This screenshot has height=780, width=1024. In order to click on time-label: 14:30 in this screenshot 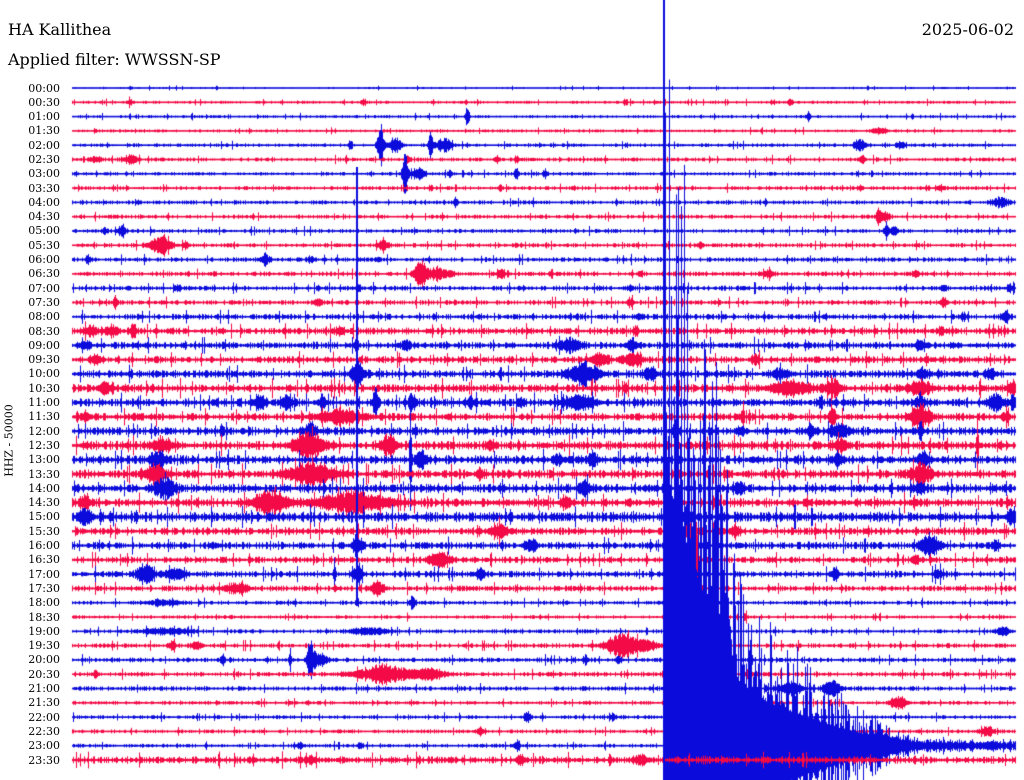, I will do `click(44, 503)`.